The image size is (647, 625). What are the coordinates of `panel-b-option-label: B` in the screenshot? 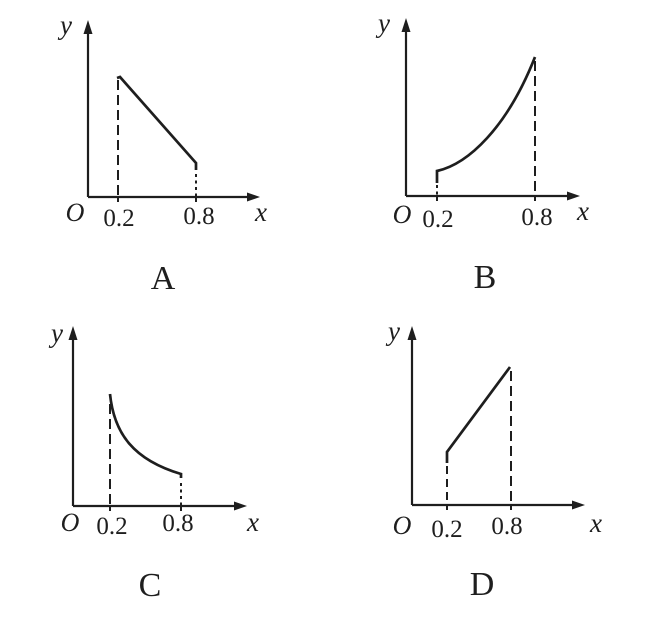 It's located at (485, 277).